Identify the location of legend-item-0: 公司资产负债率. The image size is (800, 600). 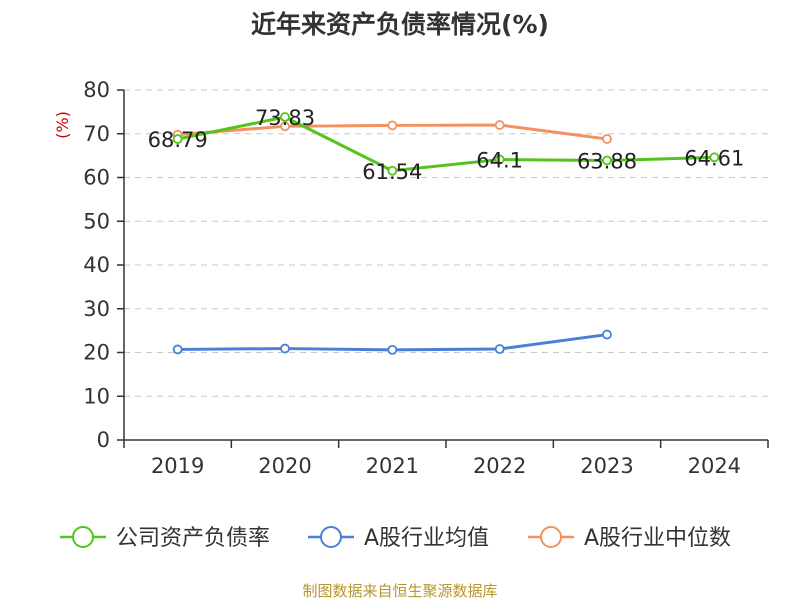
(165, 538).